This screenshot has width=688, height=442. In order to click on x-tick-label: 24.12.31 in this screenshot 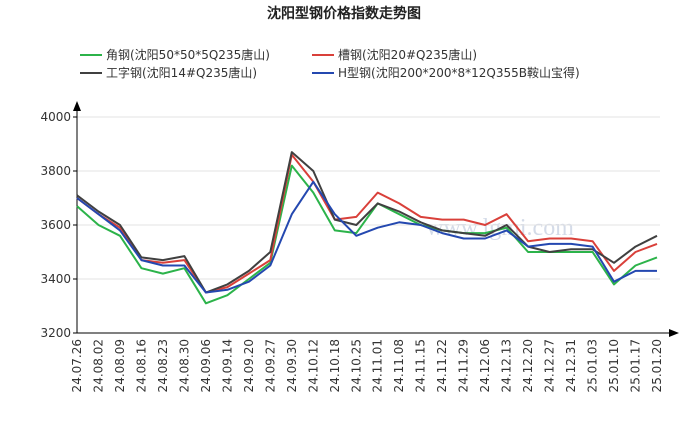, I will do `click(571, 365)`.